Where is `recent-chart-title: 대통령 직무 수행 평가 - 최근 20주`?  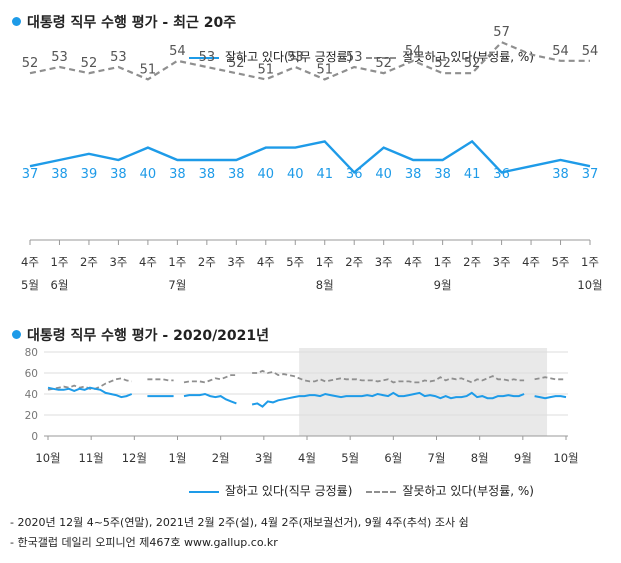 recent-chart-title: 대통령 직무 수행 평가 - 최근 20주 is located at coordinates (124, 22).